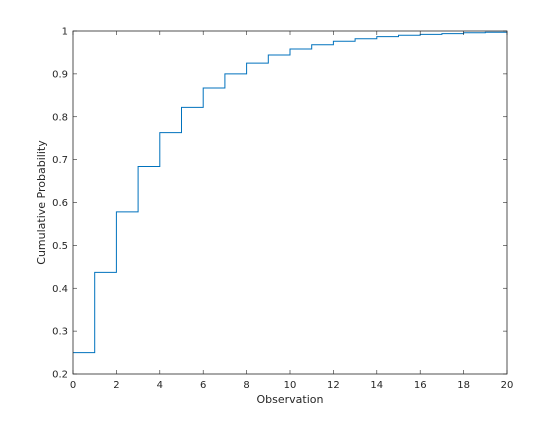  Describe the element at coordinates (60, 332) in the screenshot. I see `y-tick-label: 0.3` at that location.